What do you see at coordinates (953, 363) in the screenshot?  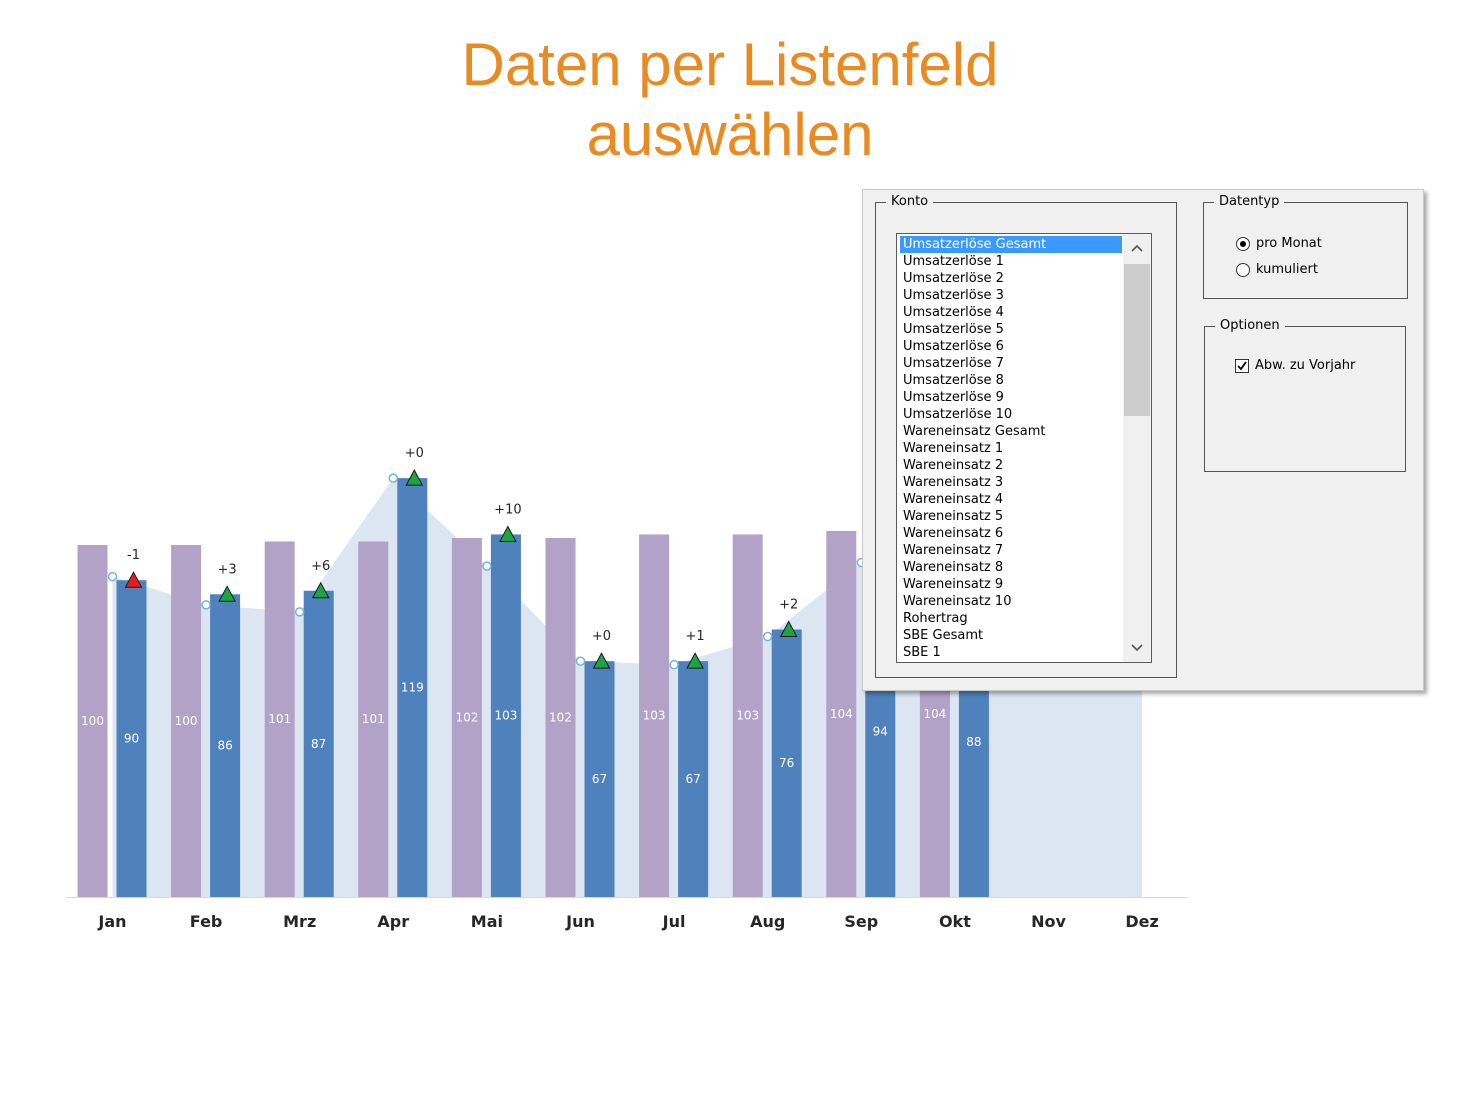 I see `konto-list-item: Umsatzerlöse 7` at bounding box center [953, 363].